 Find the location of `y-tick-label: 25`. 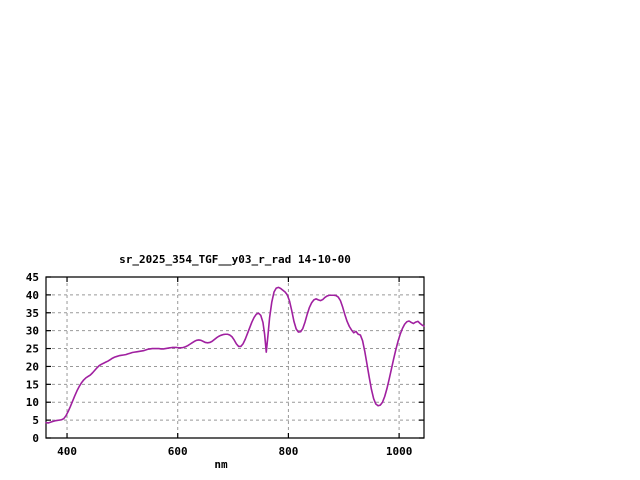

y-tick-label: 25 is located at coordinates (32, 349).